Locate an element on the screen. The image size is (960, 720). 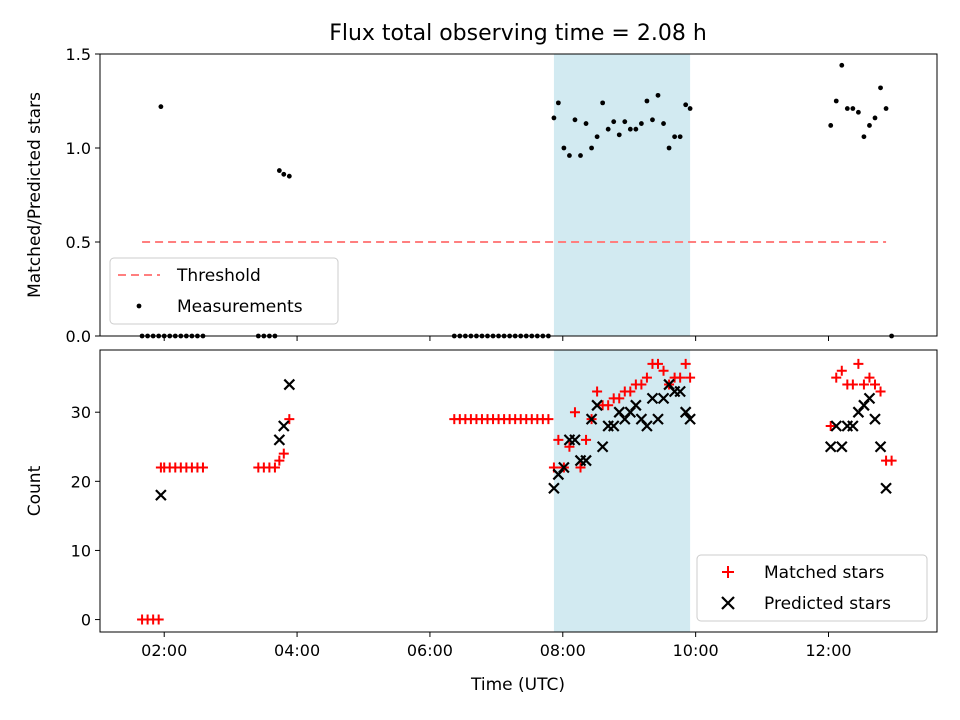
y-tick-label: 30 is located at coordinates (81, 412).